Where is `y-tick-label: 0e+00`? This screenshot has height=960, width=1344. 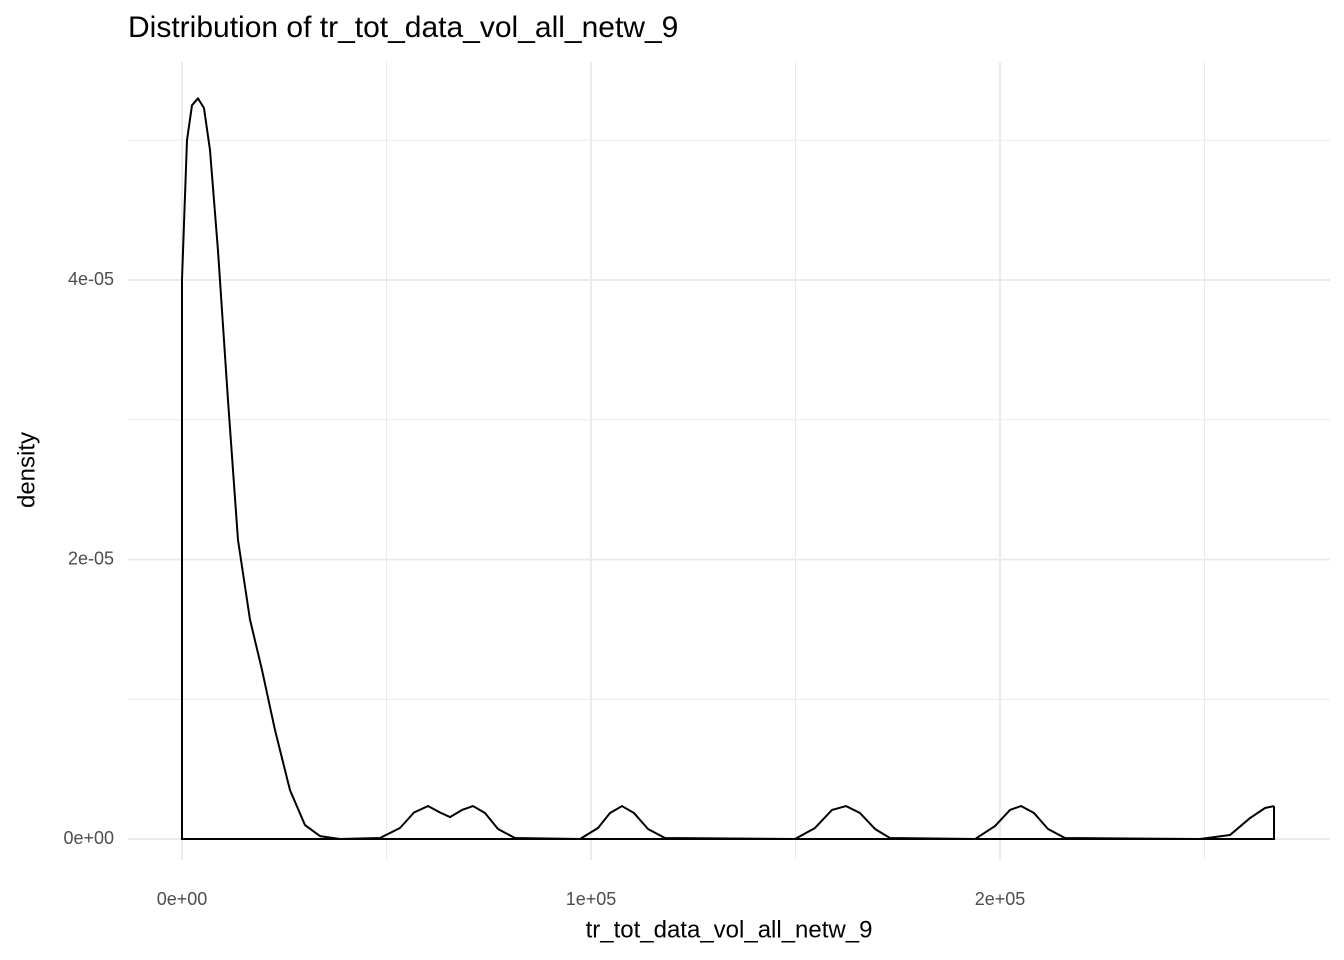
y-tick-label: 0e+00 is located at coordinates (88, 838).